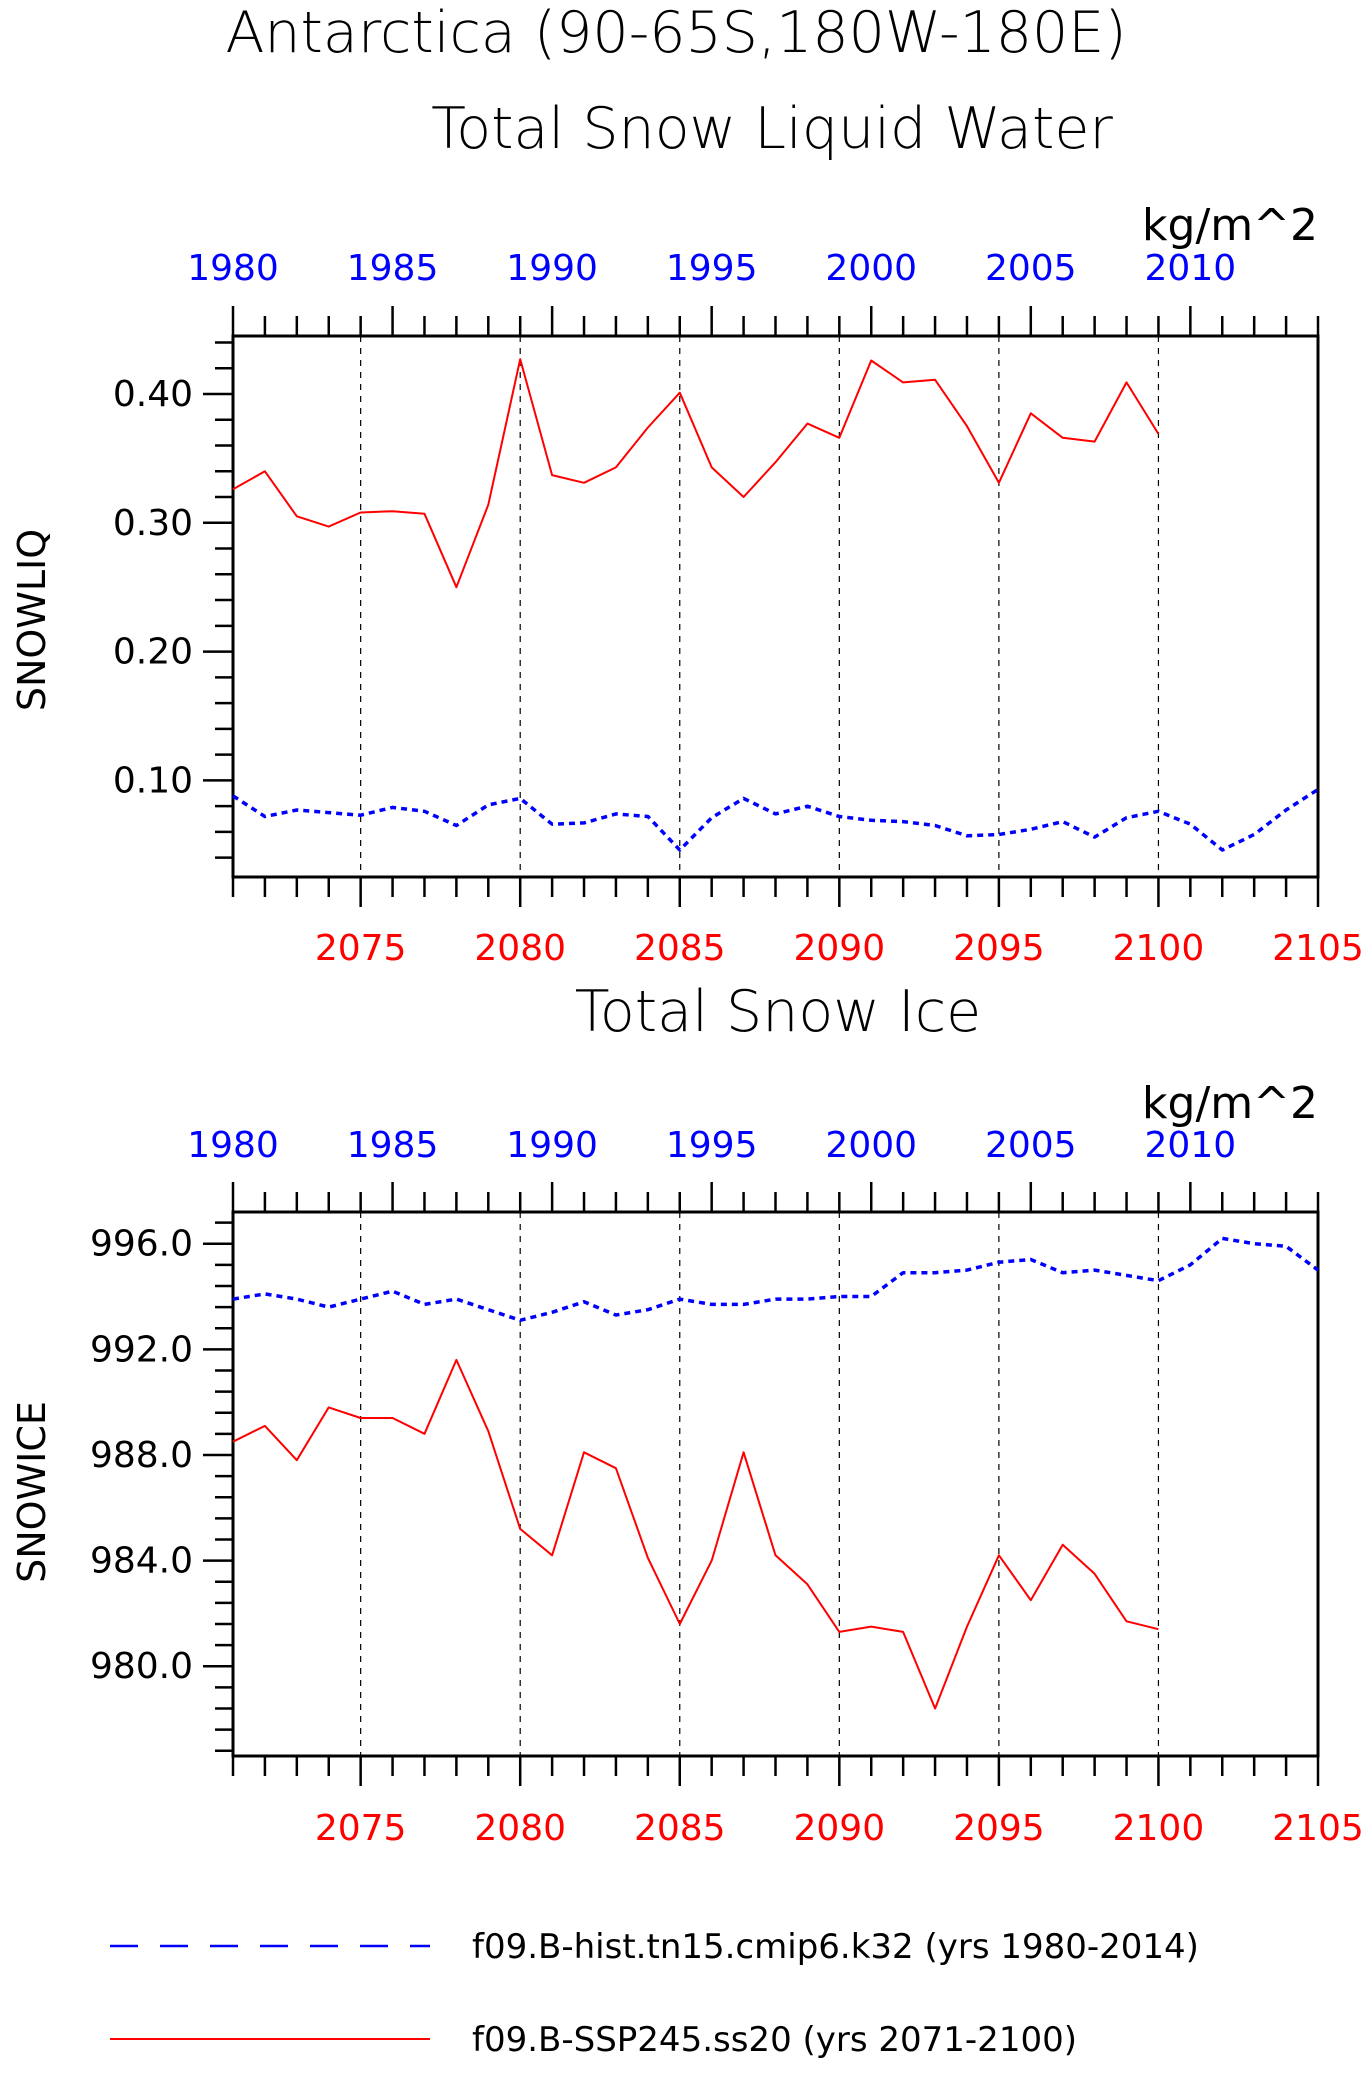  What do you see at coordinates (141, 1455) in the screenshot?
I see `snowice-y-tick-label: 988.0` at bounding box center [141, 1455].